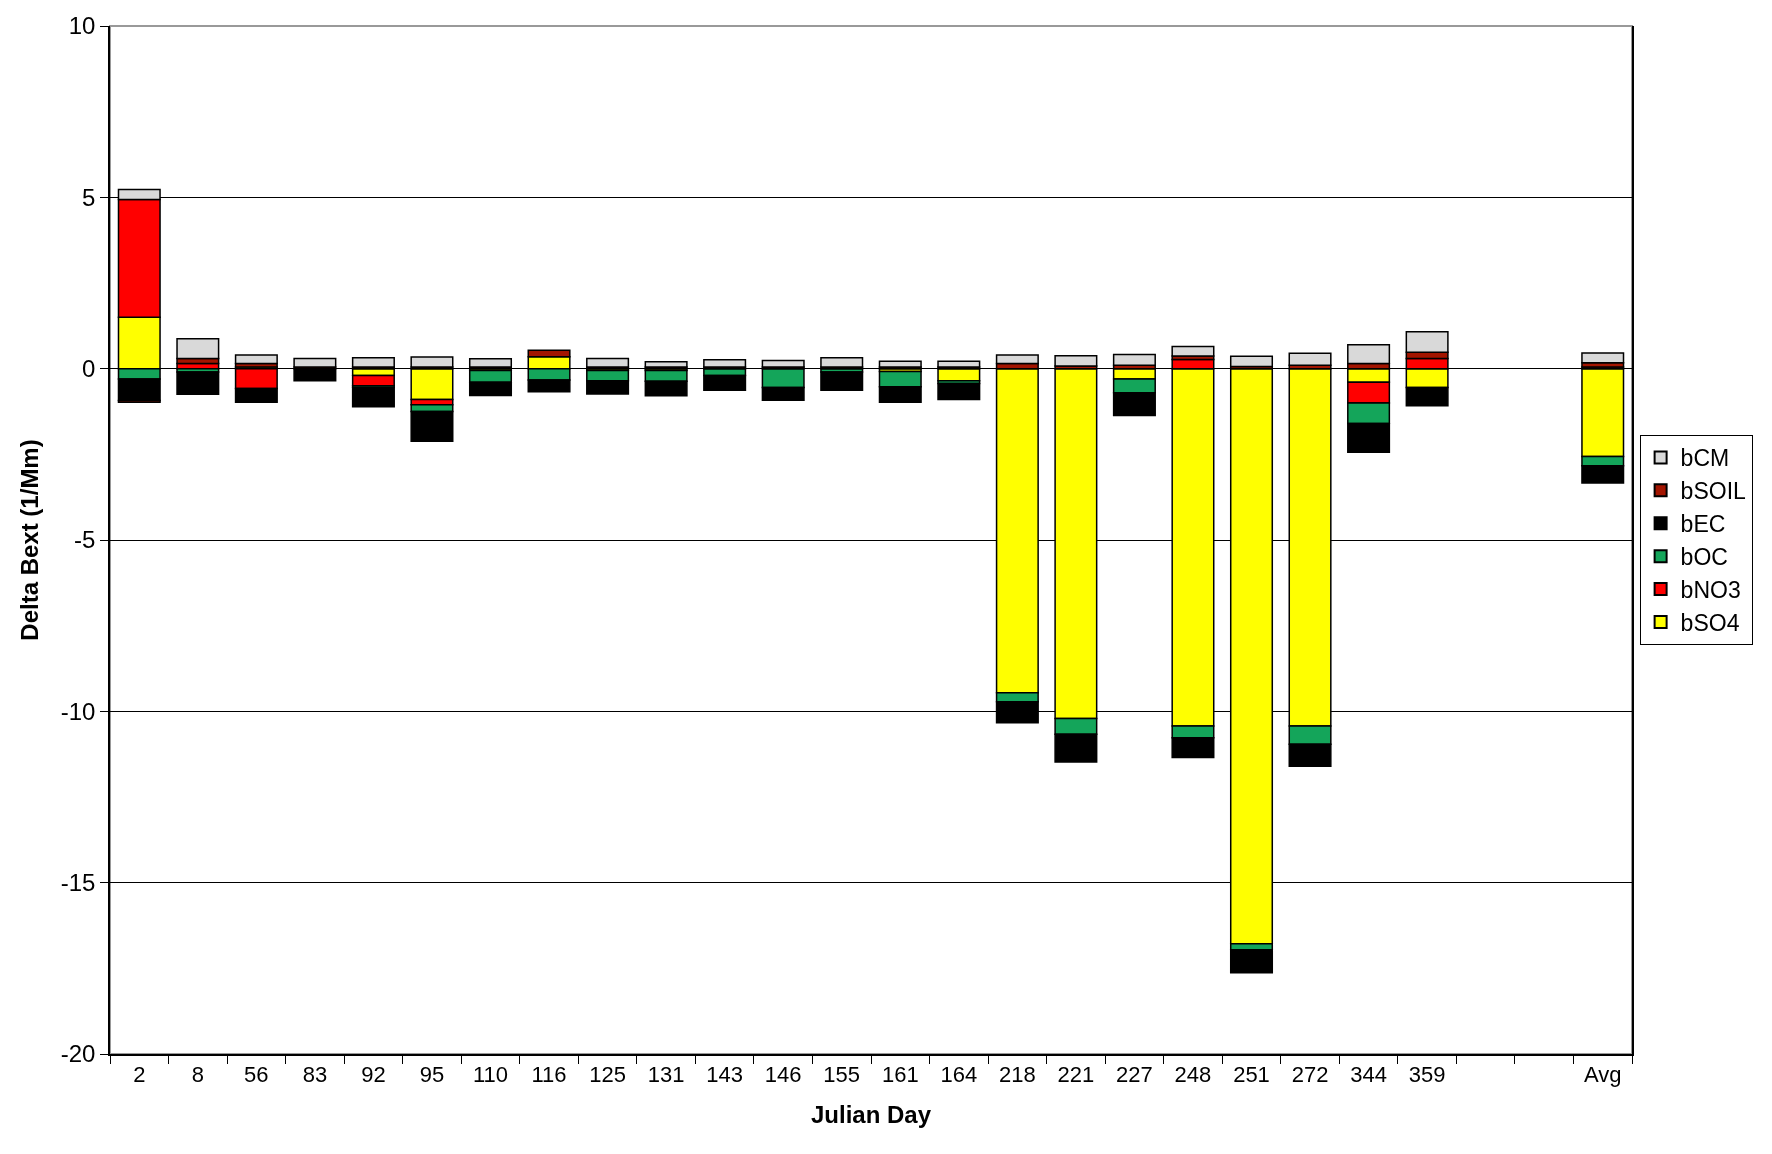 The image size is (1772, 1154). What do you see at coordinates (900, 1075) in the screenshot?
I see `x-tick-label: 161` at bounding box center [900, 1075].